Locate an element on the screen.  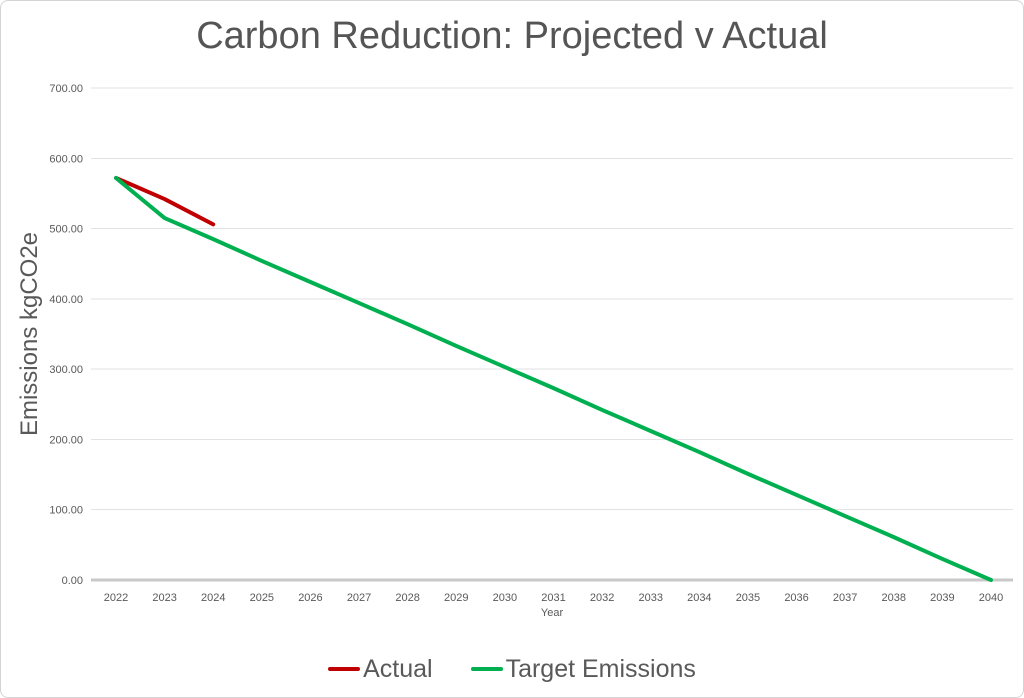
y-tick-label: 100.00 is located at coordinates (66, 511).